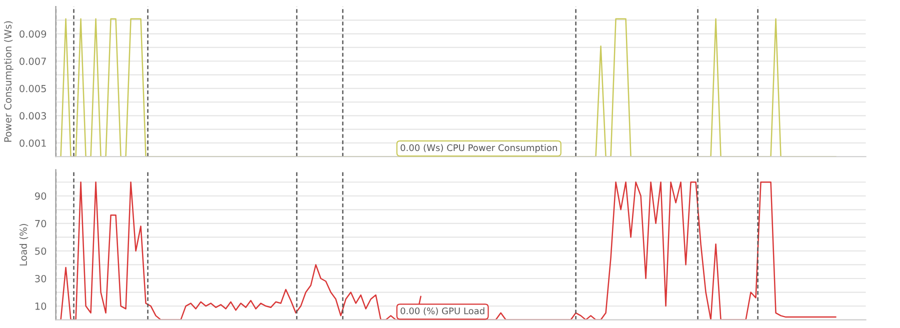  What do you see at coordinates (40, 224) in the screenshot?
I see `y-tick-label: 70` at bounding box center [40, 224].